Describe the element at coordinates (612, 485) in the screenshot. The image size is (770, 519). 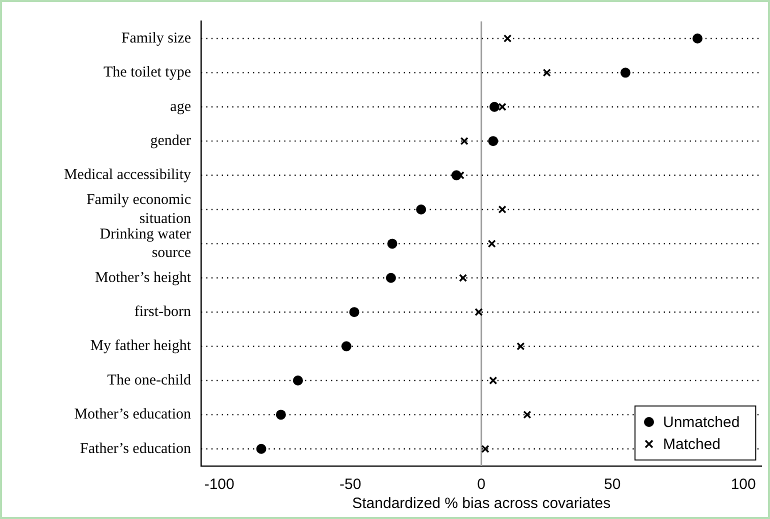
I see `x-tick-label: 50` at that location.